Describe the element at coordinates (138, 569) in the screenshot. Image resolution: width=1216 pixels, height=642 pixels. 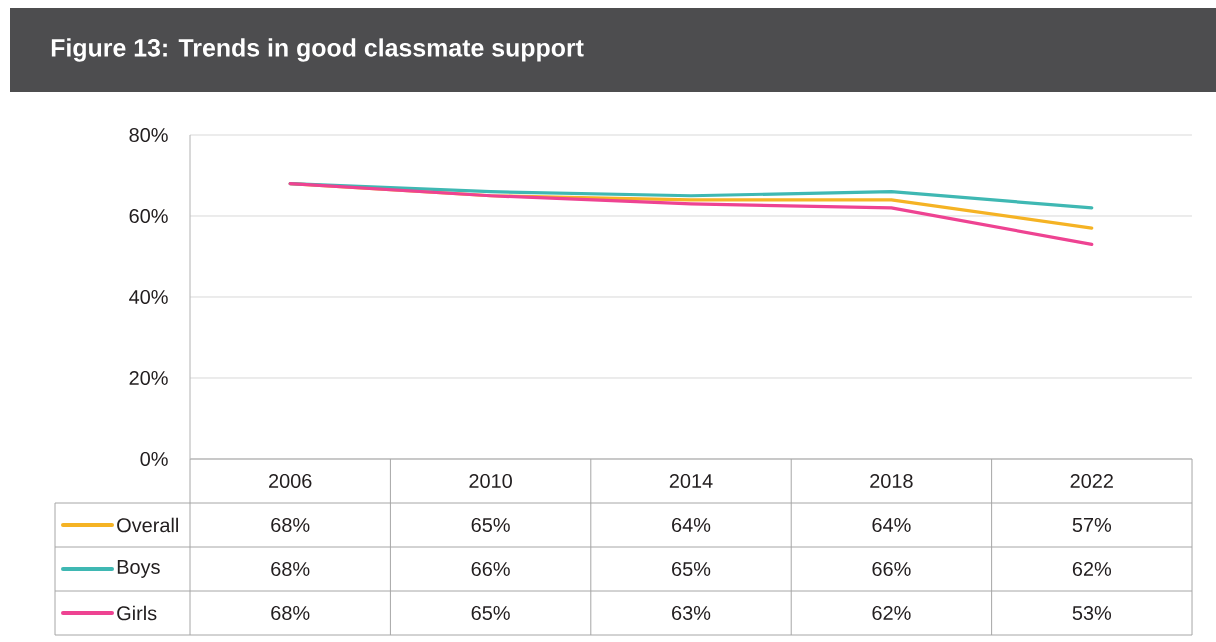
I see `legend-label: Boys` at that location.